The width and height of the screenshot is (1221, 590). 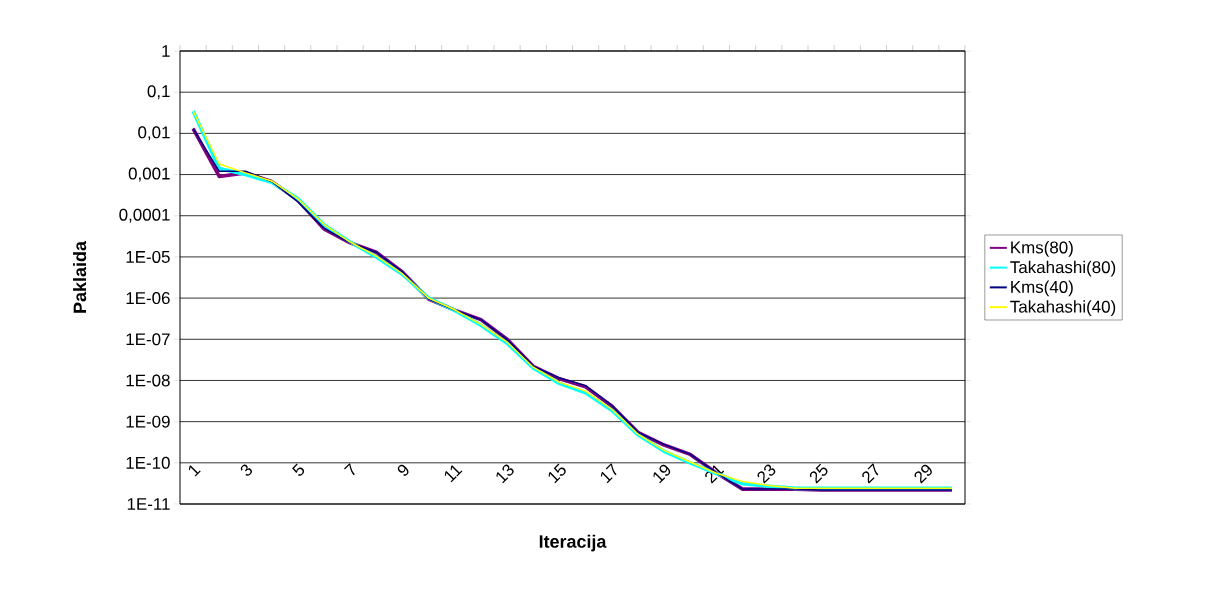 I want to click on y-tick-label: 1E-10, so click(x=148, y=462).